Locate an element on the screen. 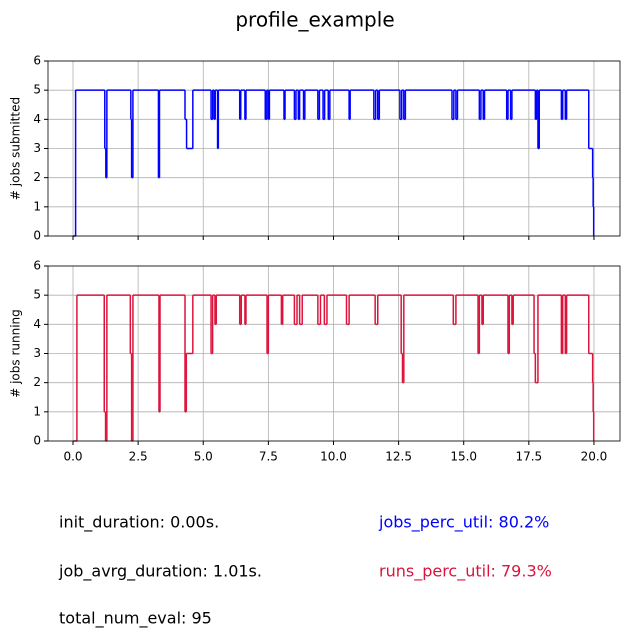 Image resolution: width=630 pixels, height=638 pixels. x-tick-label: 5.0 is located at coordinates (203, 457).